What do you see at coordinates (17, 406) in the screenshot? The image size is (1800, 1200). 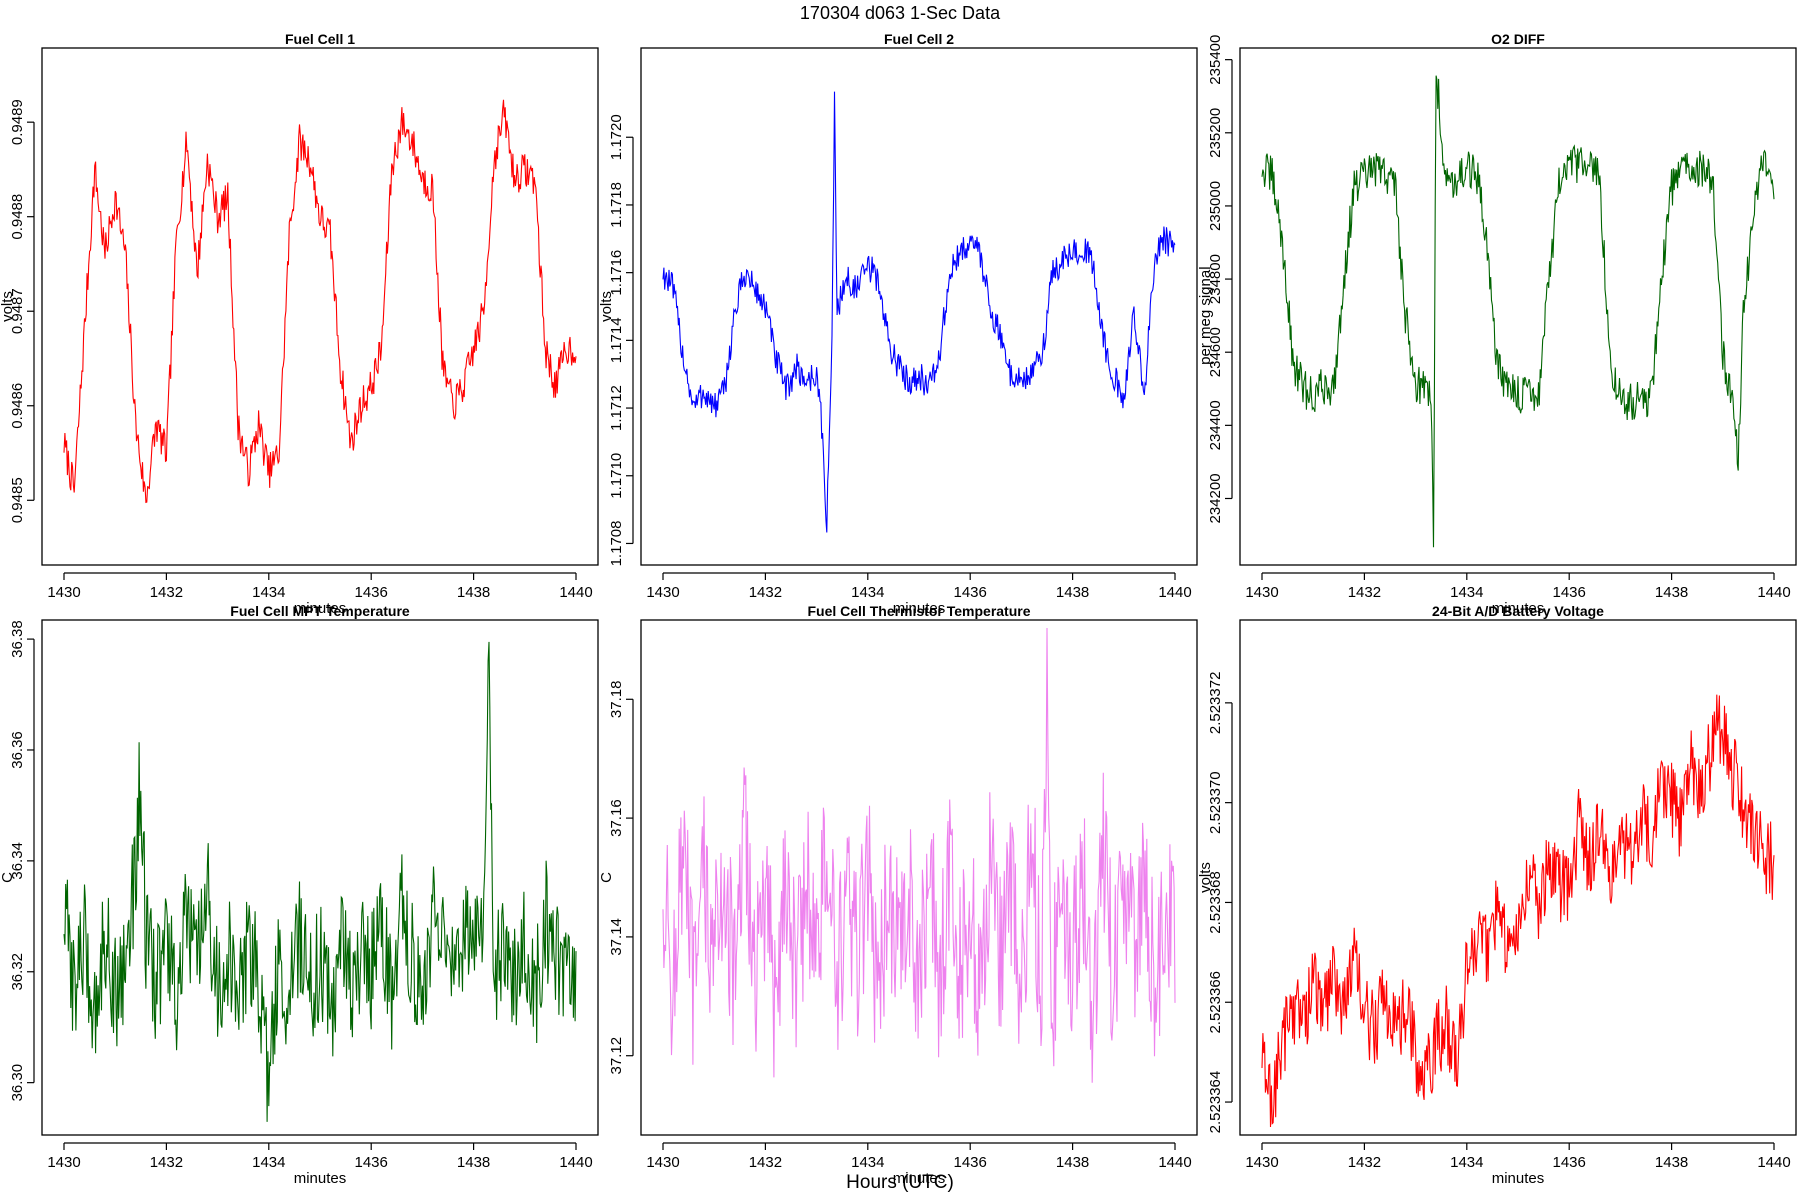 I see `y-tick-label: 0.9486` at bounding box center [17, 406].